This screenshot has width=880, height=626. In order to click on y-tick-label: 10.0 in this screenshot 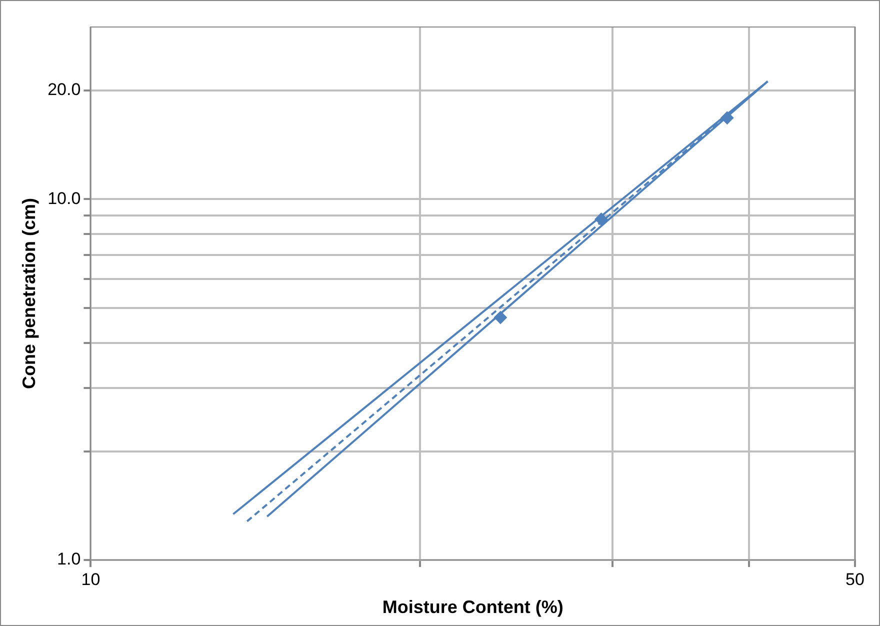, I will do `click(64, 198)`.